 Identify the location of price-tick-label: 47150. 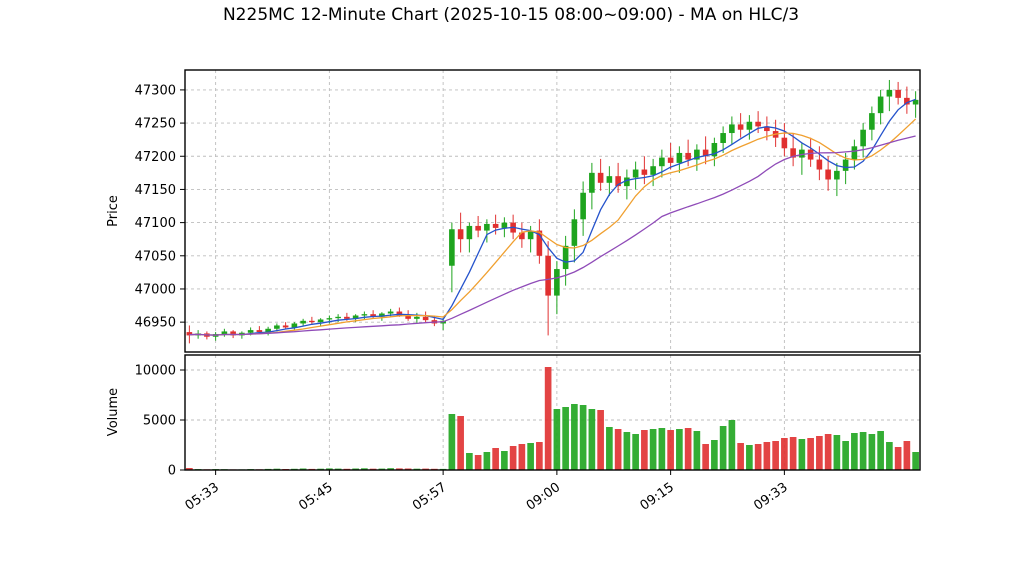
(155, 190).